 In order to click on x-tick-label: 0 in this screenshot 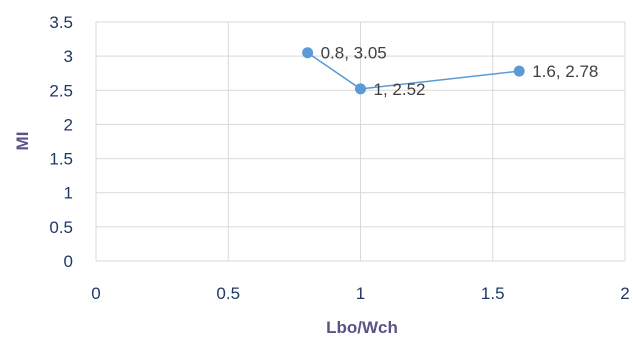, I will do `click(95, 293)`.